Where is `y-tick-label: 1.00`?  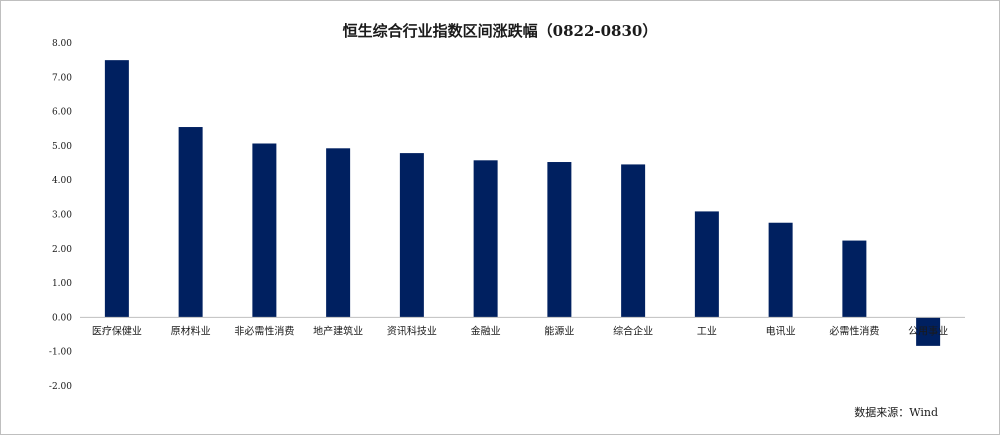
y-tick-label: 1.00 is located at coordinates (62, 284).